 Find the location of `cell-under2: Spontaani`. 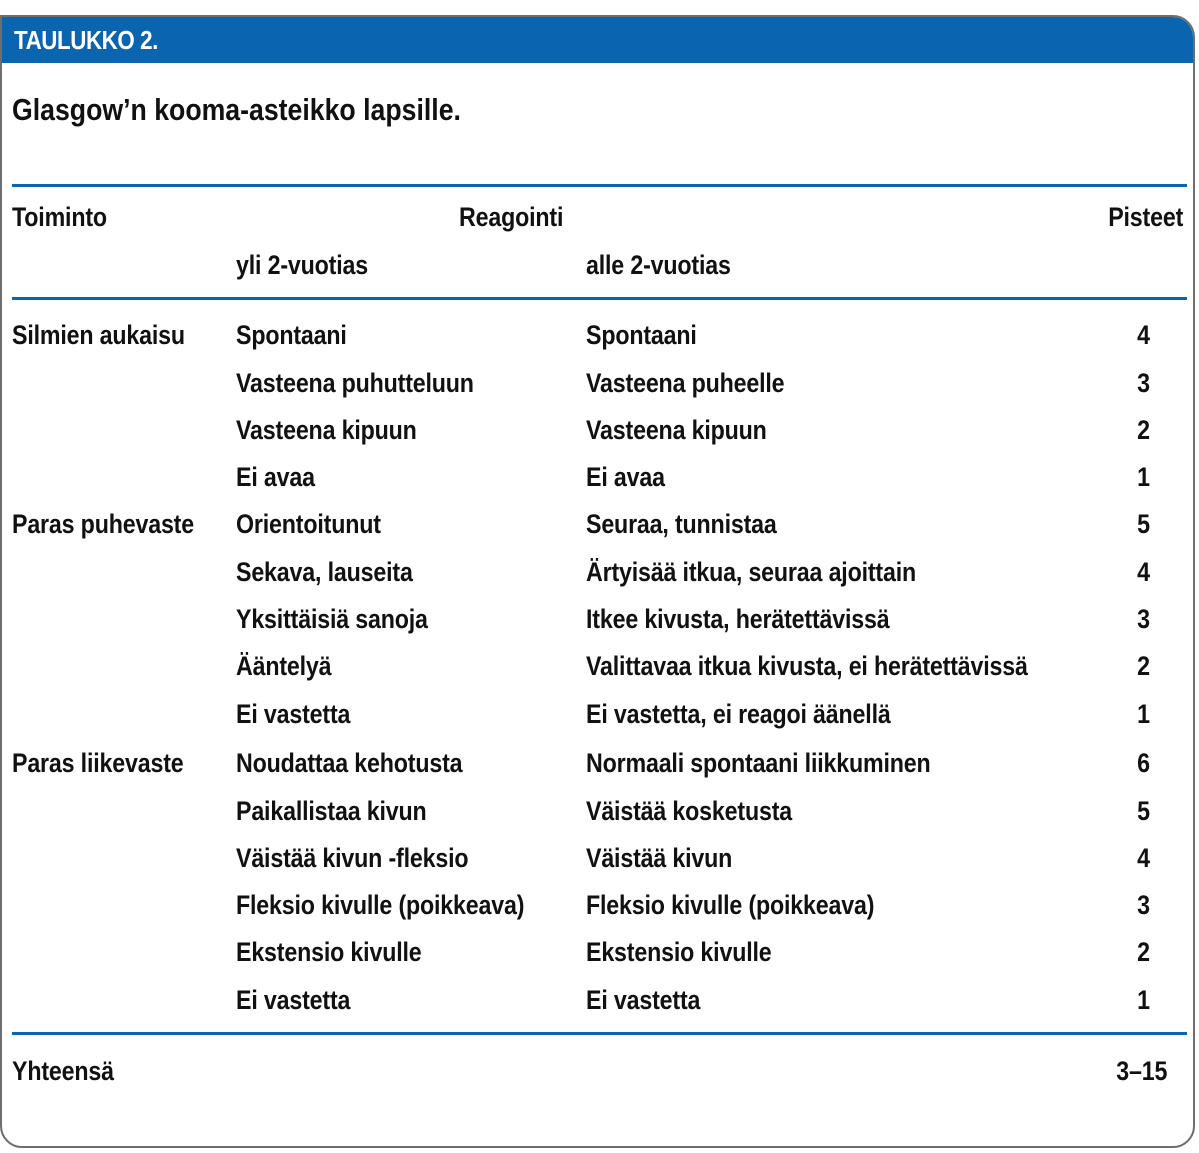

cell-under2: Spontaani is located at coordinates (641, 335).